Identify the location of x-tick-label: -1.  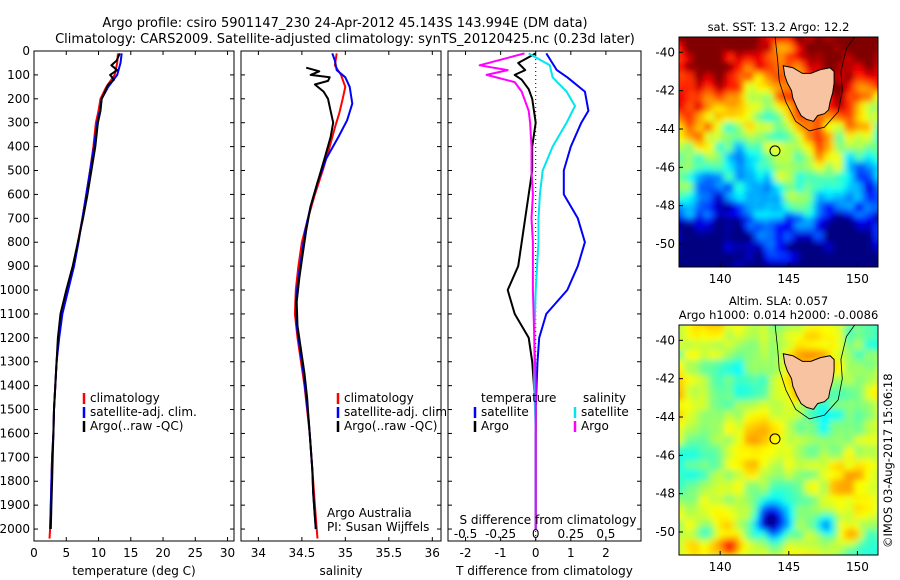
(501, 553).